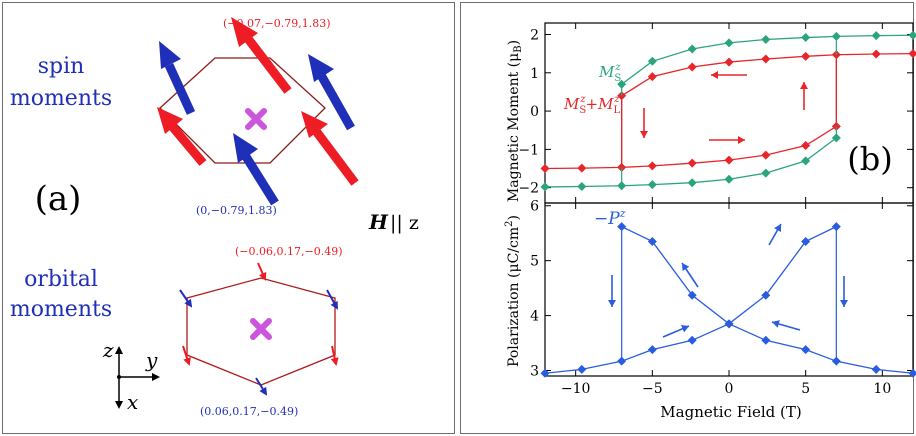 The width and height of the screenshot is (916, 436). What do you see at coordinates (805, 389) in the screenshot?
I see `polarization-xtick-label: 5` at bounding box center [805, 389].